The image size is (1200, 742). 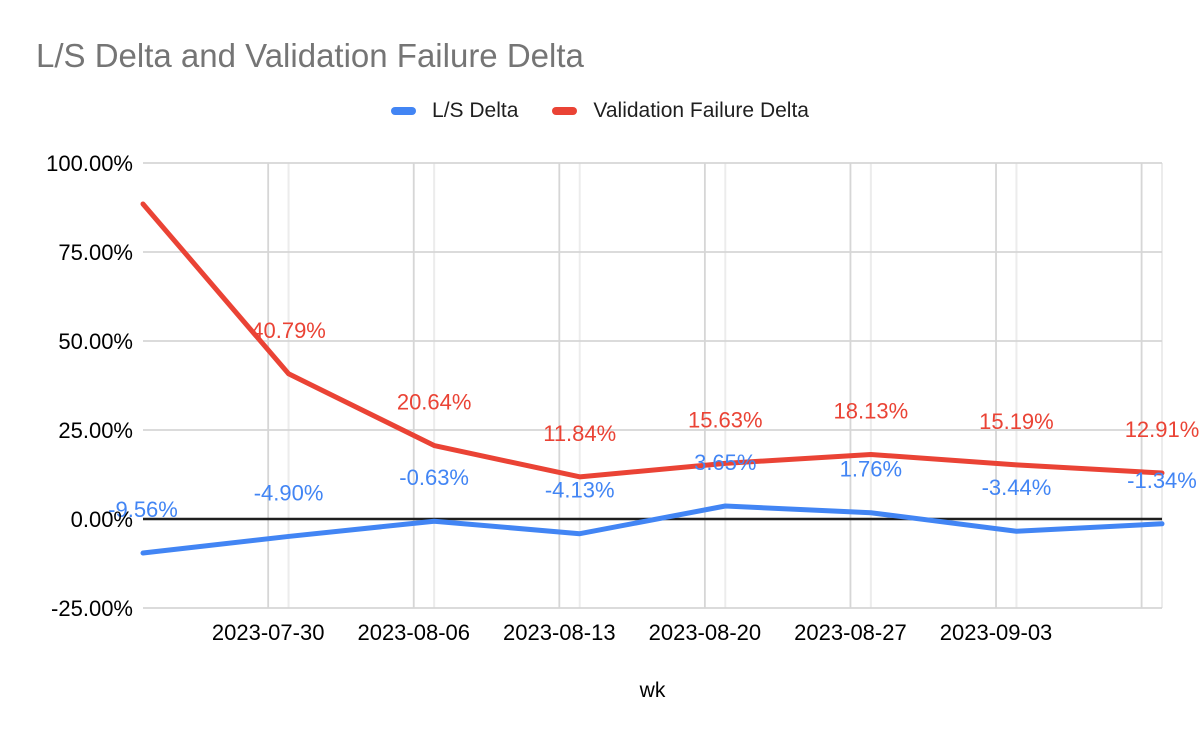 I want to click on data-label-validation-failure-delta: 18.13%, so click(x=871, y=410).